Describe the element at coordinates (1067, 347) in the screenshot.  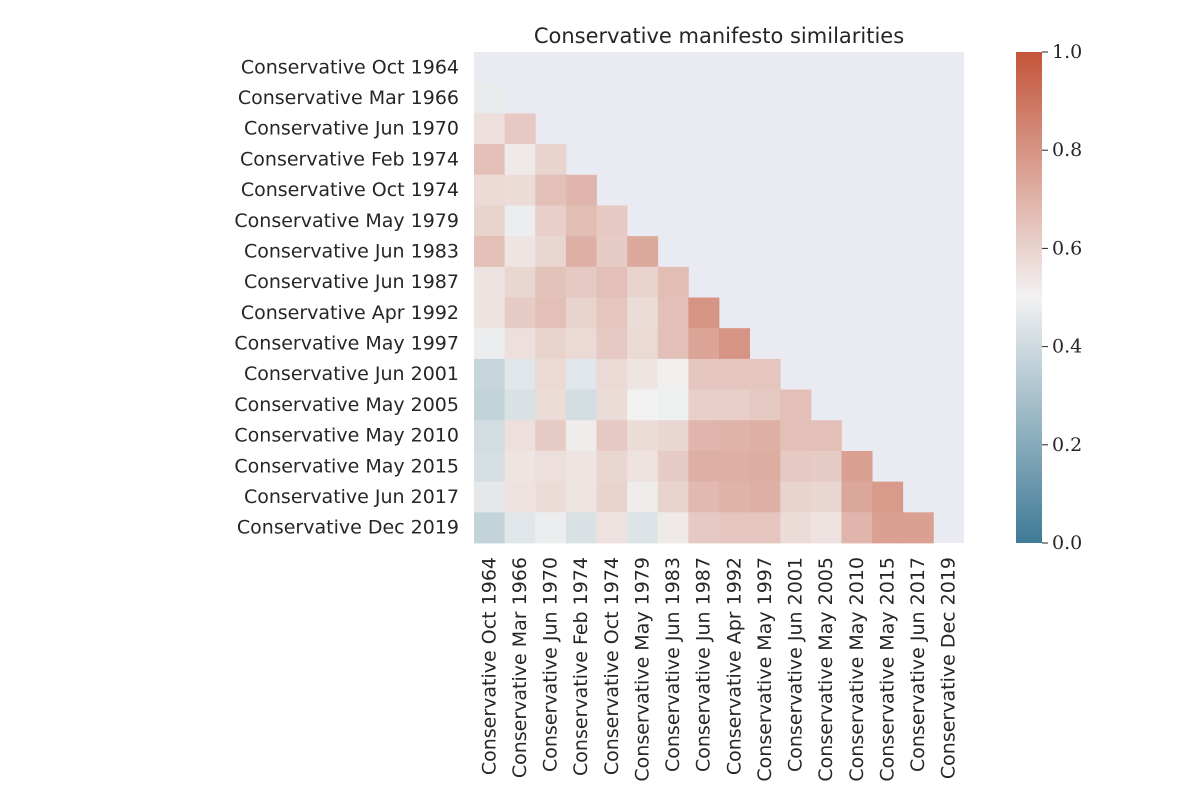
I see `colorbar-tick-label: 0.4` at that location.